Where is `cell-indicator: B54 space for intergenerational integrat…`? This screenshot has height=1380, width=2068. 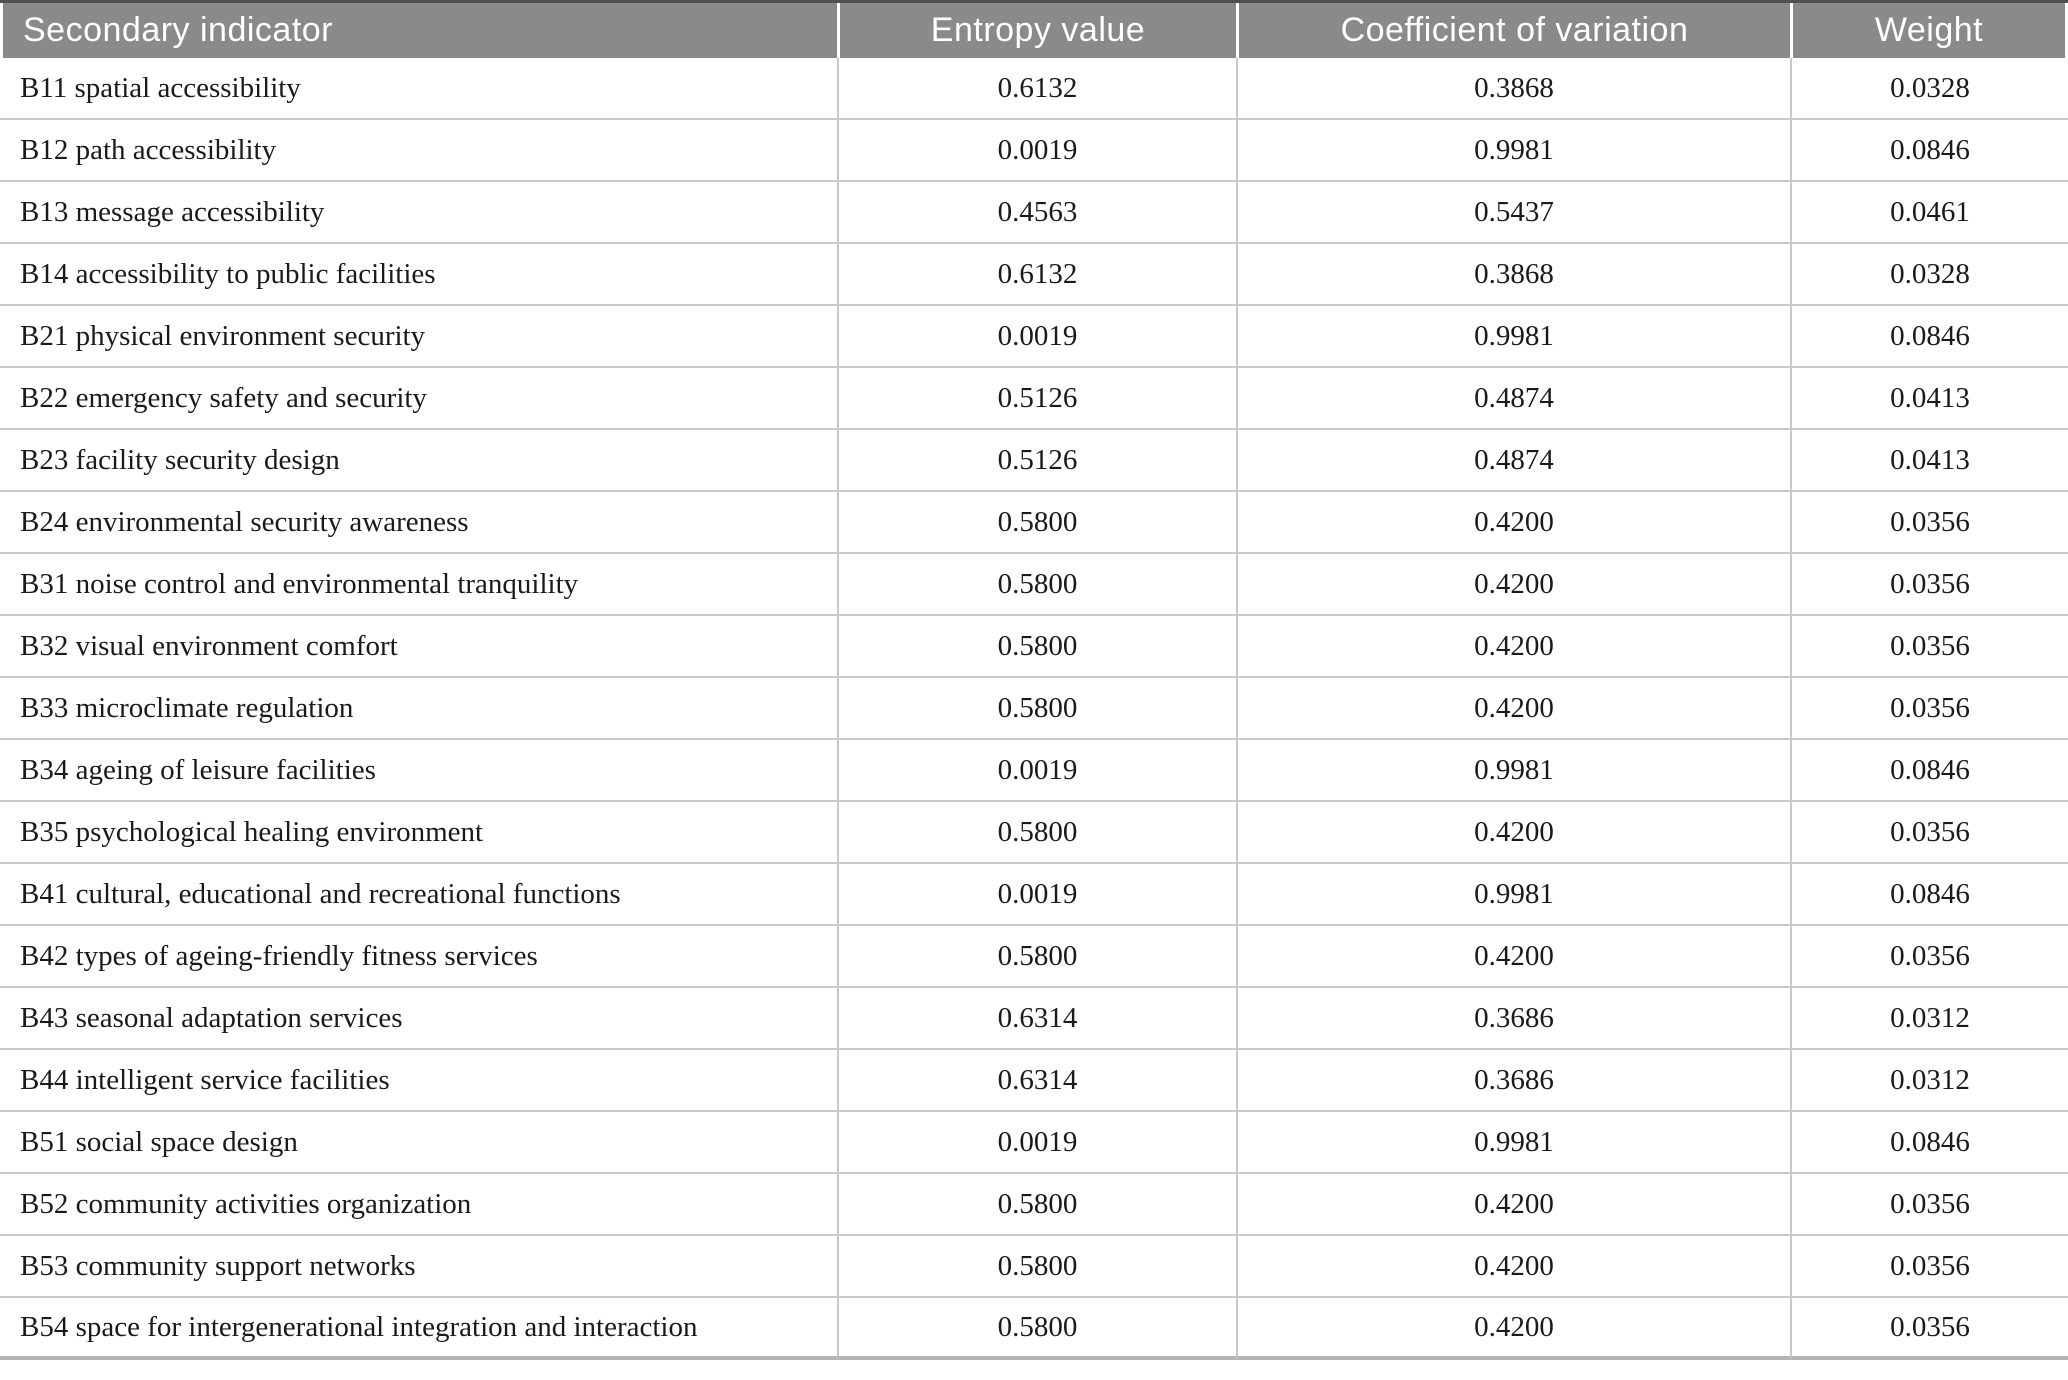
cell-indicator: B54 space for intergenerational integrat… is located at coordinates (418, 1329).